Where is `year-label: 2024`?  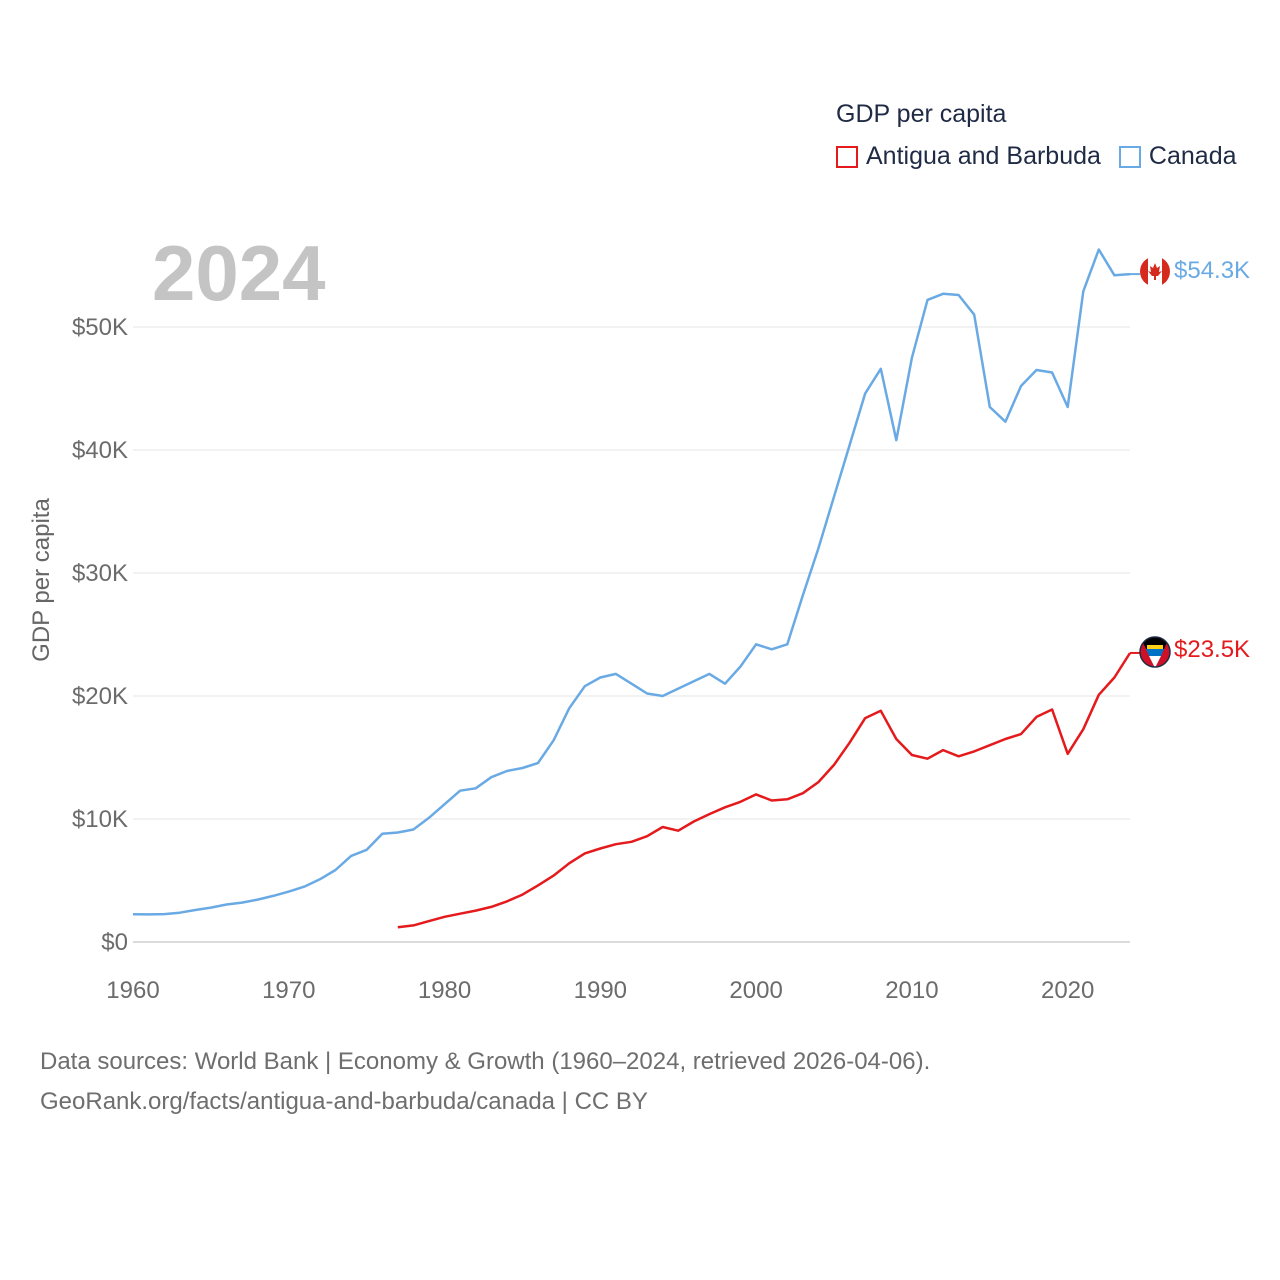
year-label: 2024 is located at coordinates (239, 273).